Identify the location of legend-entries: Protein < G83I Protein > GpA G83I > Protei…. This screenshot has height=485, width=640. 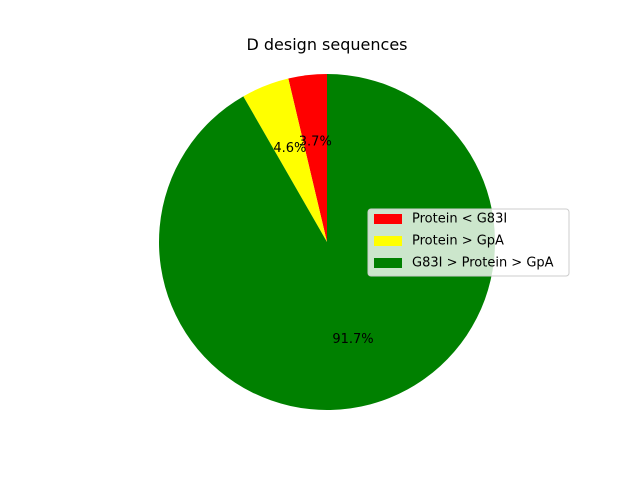
(464, 241).